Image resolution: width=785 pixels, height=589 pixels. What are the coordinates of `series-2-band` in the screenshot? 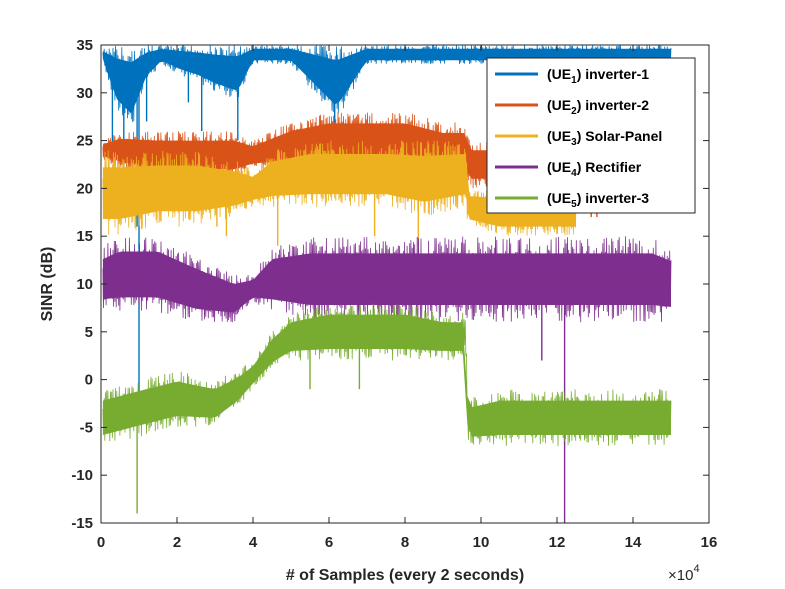 It's located at (349, 163).